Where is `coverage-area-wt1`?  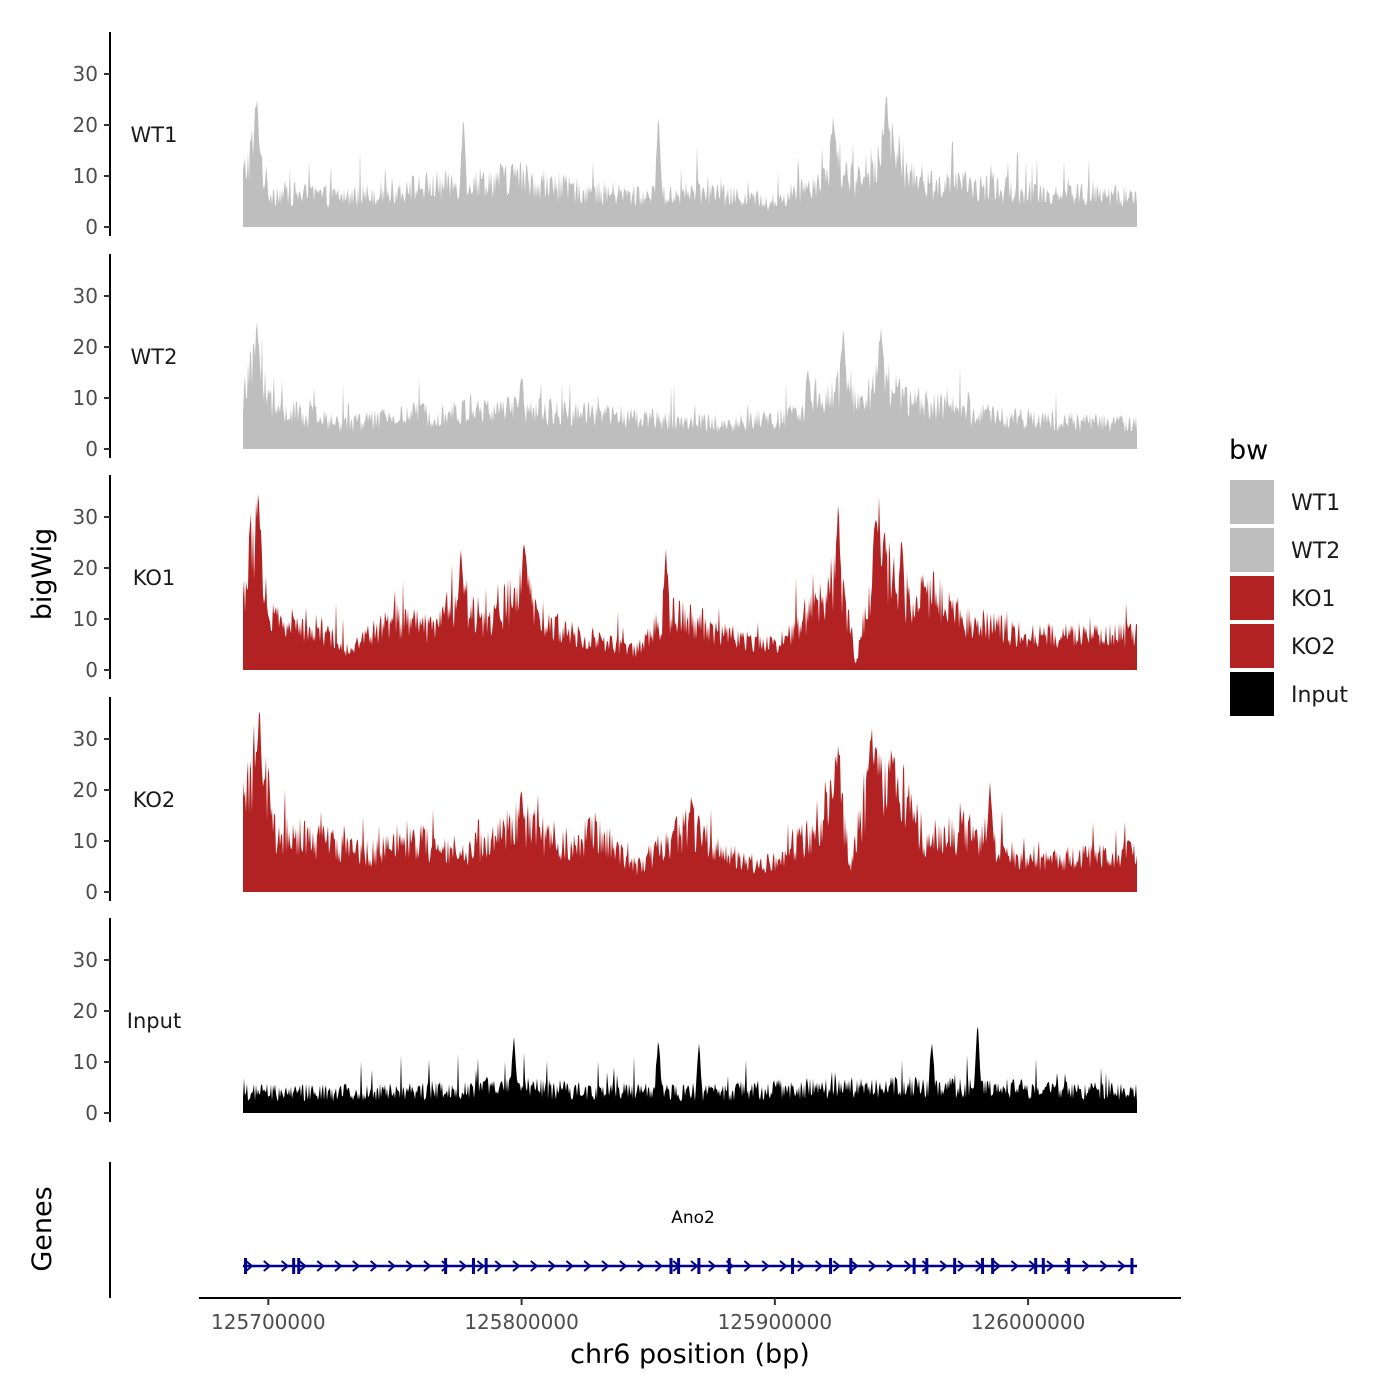
coverage-area-wt1 is located at coordinates (690, 161).